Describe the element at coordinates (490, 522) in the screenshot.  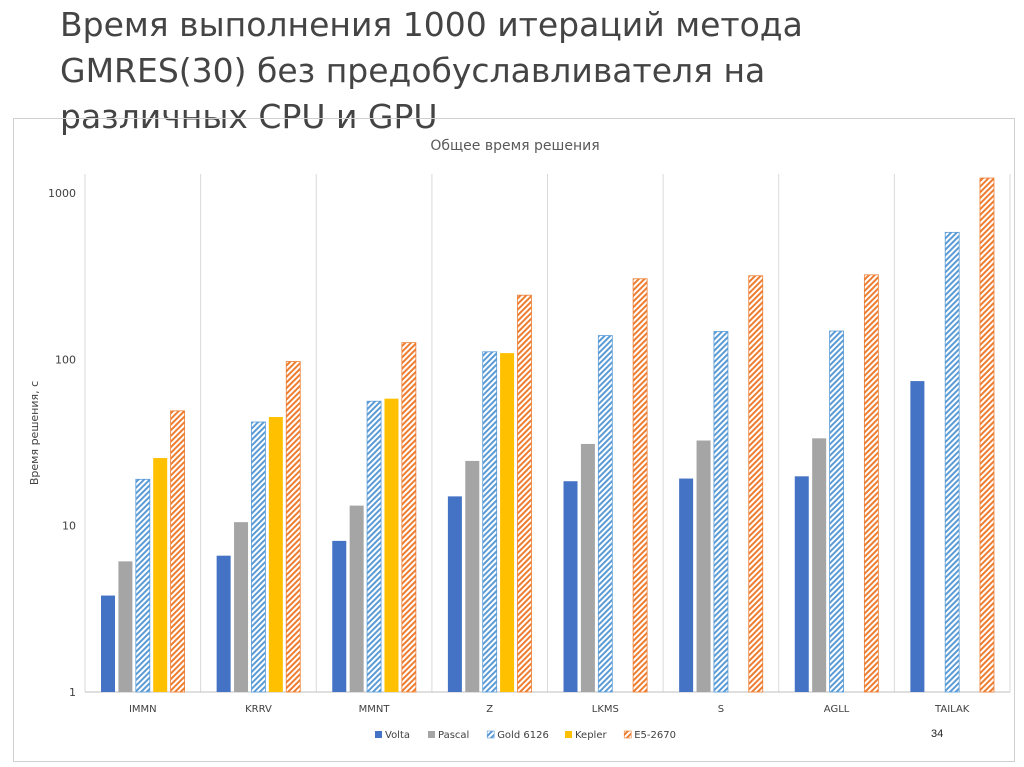
I see `bar-gold-6126-z` at that location.